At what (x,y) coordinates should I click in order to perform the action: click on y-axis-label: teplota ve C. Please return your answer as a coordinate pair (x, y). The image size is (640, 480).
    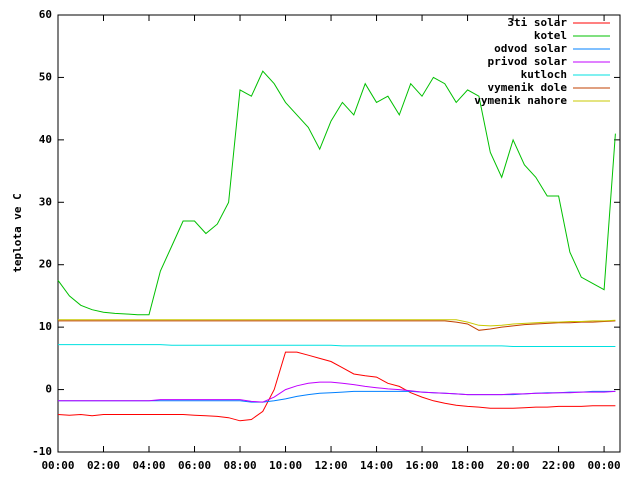
    Looking at the image, I should click on (17, 232).